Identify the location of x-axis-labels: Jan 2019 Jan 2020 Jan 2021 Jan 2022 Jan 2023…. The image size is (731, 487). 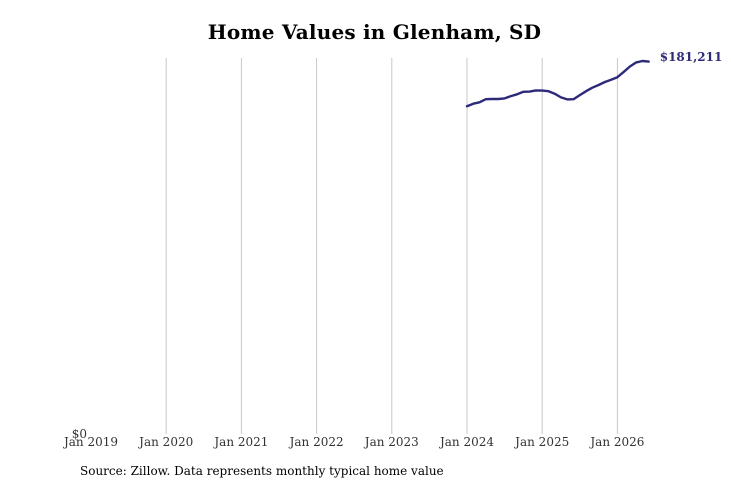
(353, 442).